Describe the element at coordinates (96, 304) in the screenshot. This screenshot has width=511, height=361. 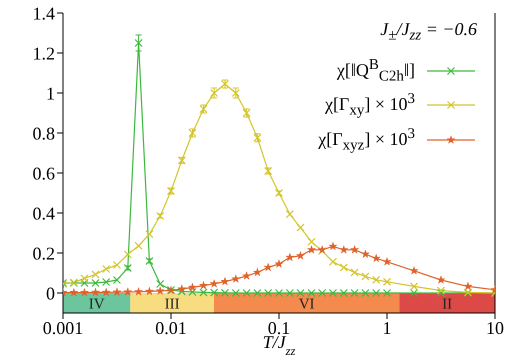
I see `band-label: IV` at that location.